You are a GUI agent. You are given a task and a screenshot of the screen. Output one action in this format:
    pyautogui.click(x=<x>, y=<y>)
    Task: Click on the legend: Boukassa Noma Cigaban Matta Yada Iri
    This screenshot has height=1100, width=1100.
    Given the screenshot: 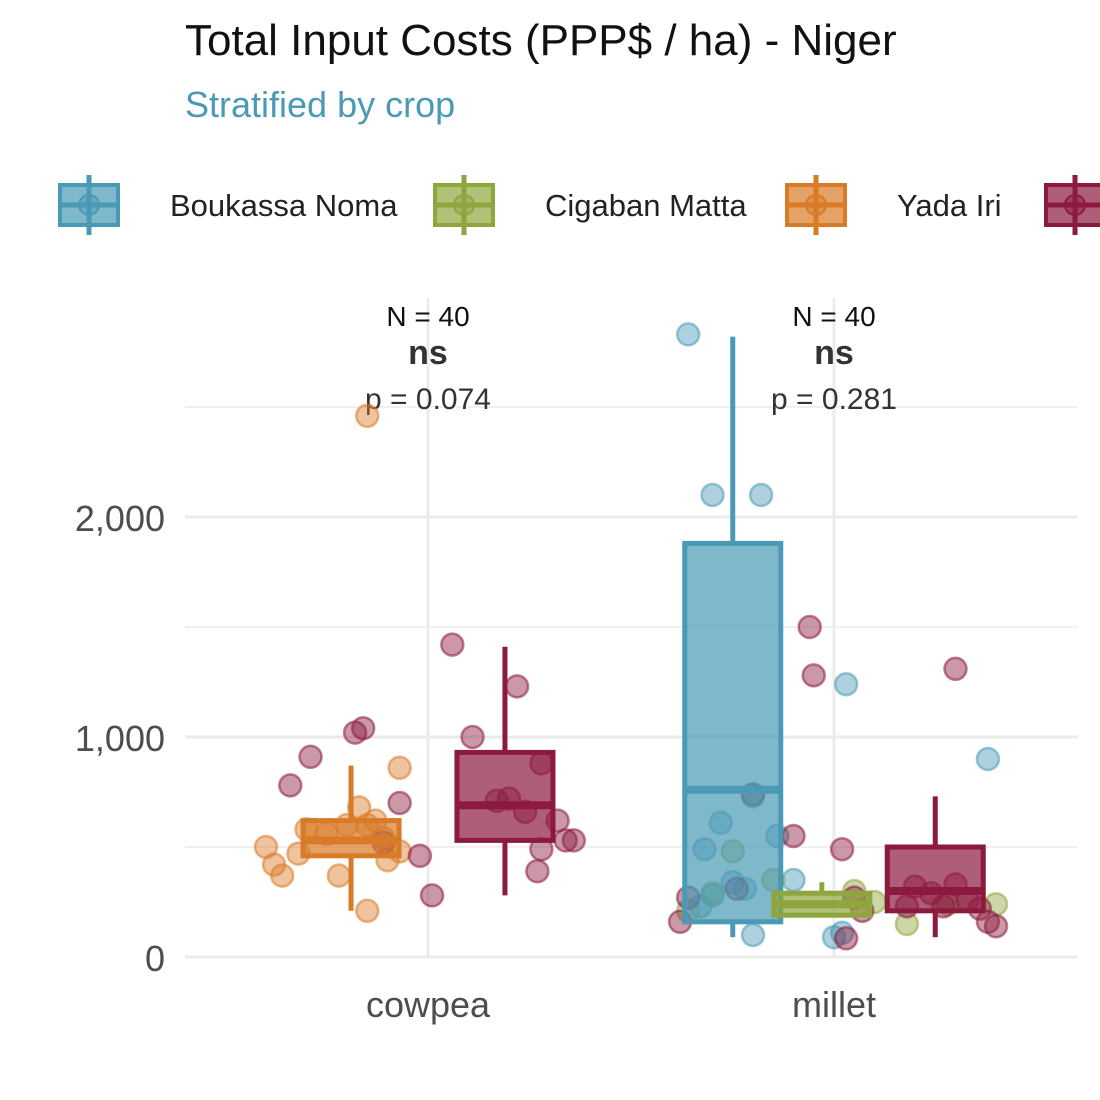 What is the action you would take?
    pyautogui.click(x=579, y=205)
    